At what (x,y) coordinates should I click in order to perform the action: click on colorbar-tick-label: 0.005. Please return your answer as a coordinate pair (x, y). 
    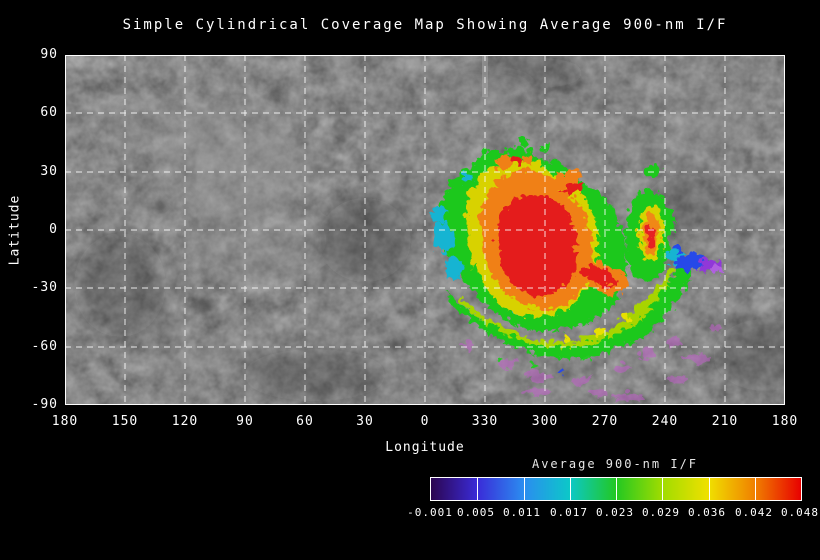
    Looking at the image, I should click on (476, 512).